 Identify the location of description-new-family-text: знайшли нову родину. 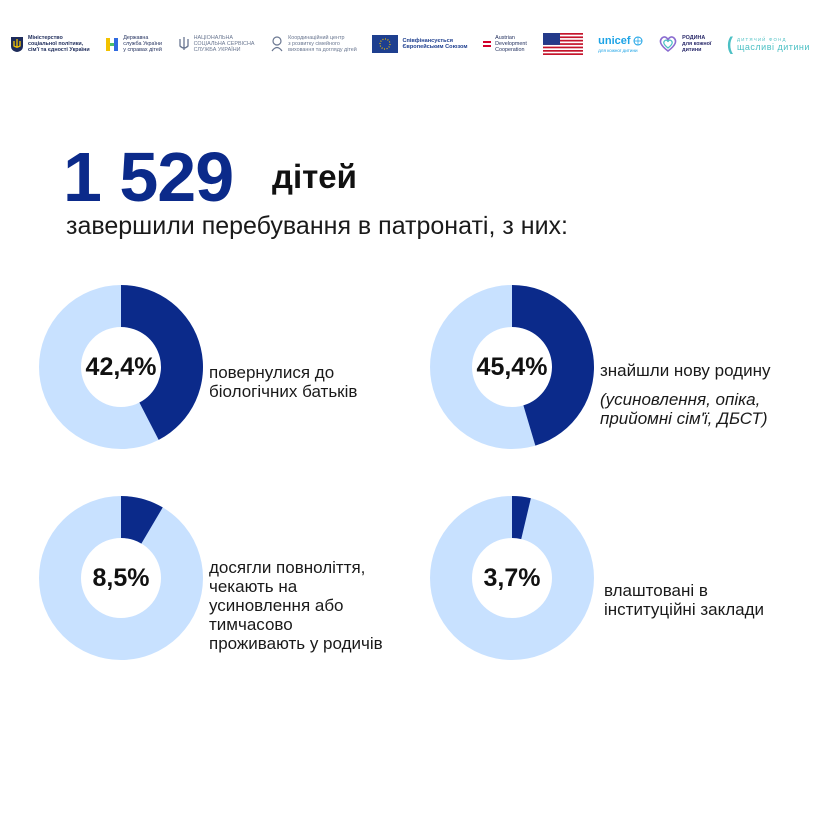
(685, 370).